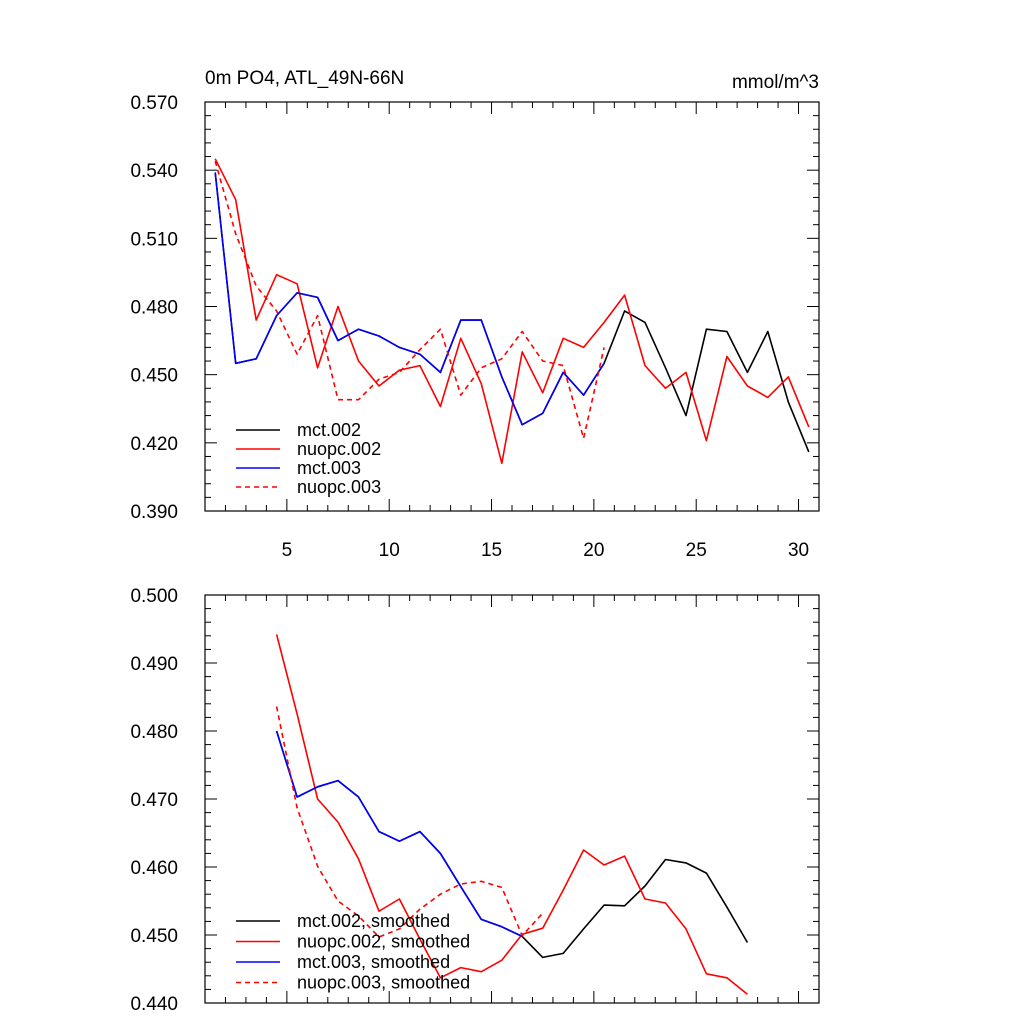 The height and width of the screenshot is (1024, 1024). I want to click on x-tick-label: 30, so click(798, 550).